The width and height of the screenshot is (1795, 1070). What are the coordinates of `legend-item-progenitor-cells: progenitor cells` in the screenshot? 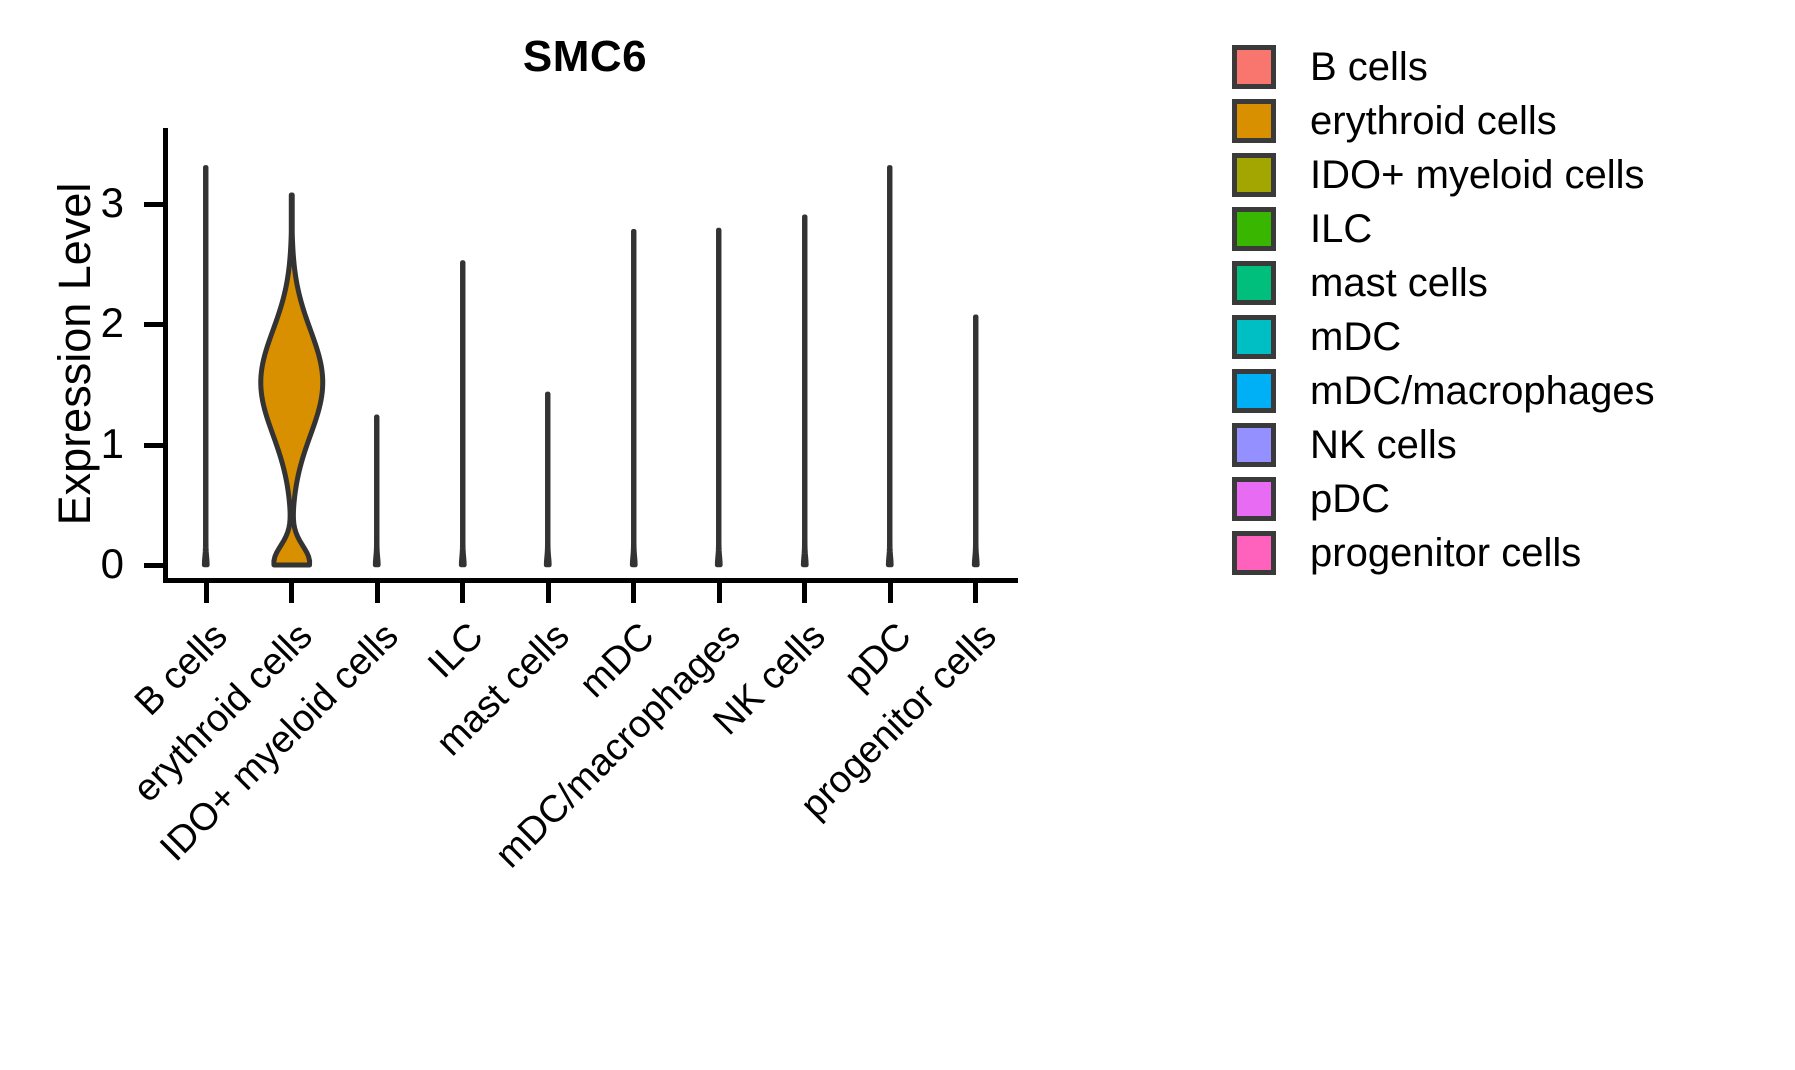 It's located at (1443, 553).